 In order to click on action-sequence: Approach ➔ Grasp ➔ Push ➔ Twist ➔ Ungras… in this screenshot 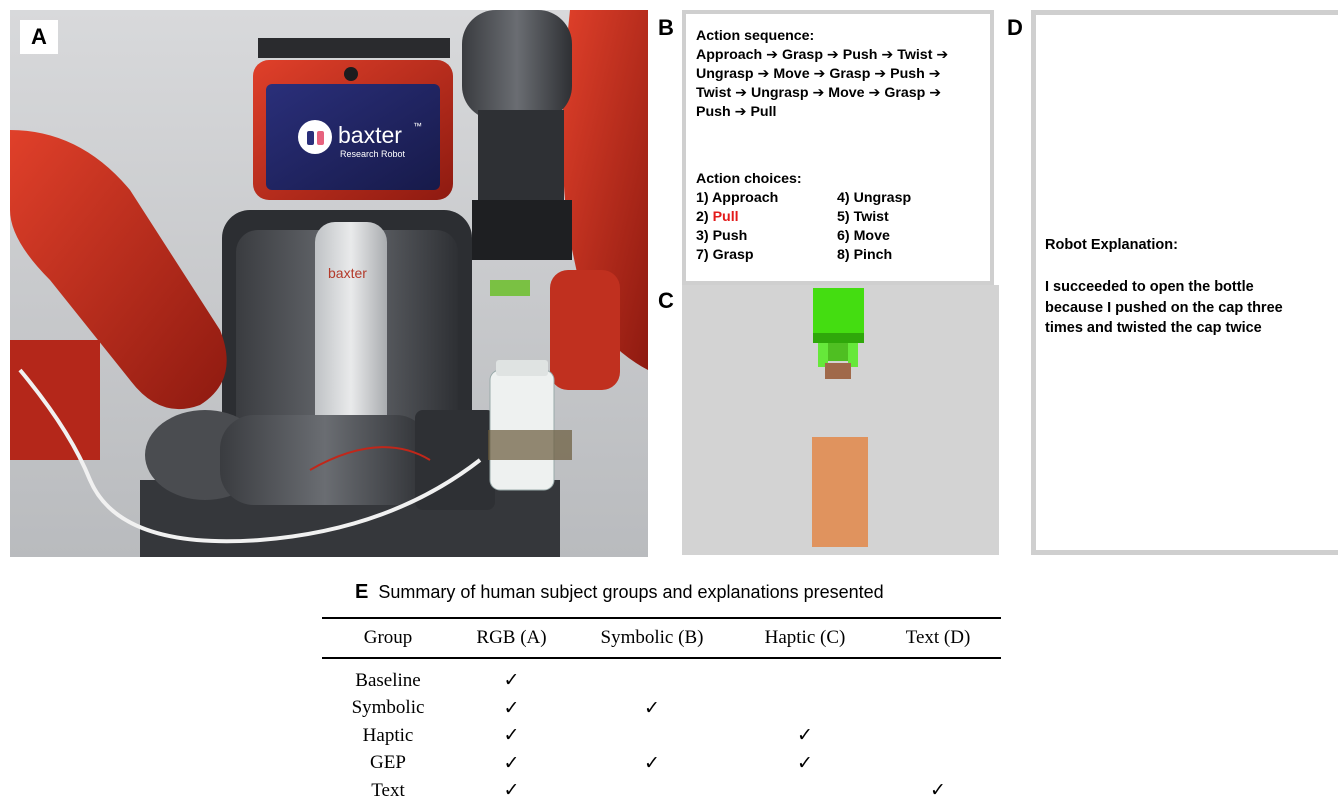, I will do `click(838, 84)`.